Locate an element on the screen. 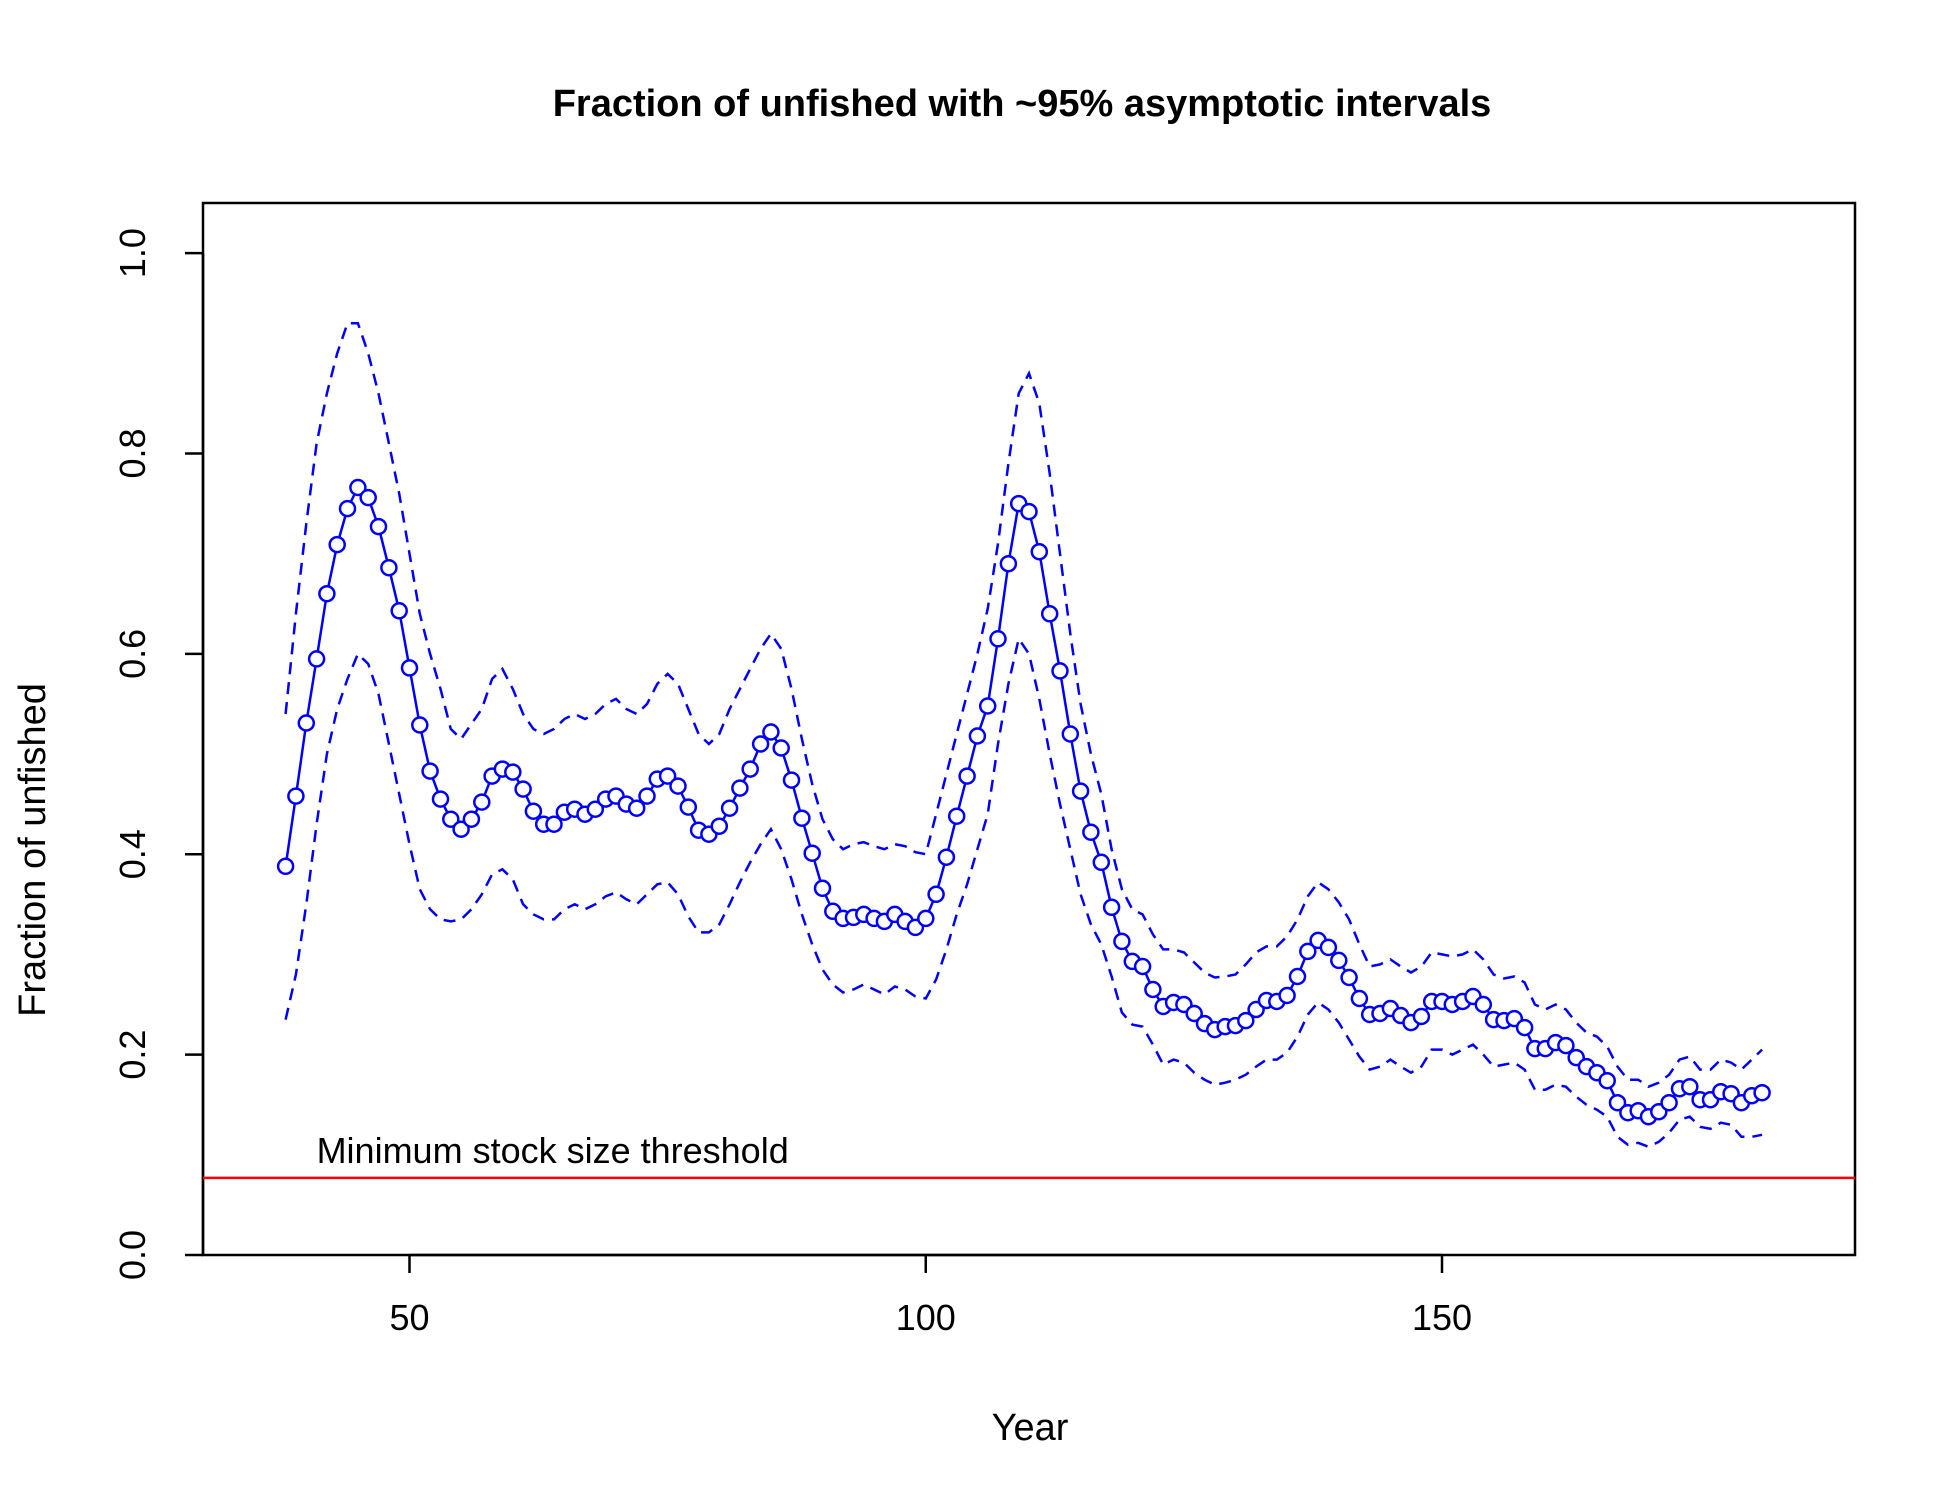 The image size is (1950, 1500). x-tick-label: 100 is located at coordinates (926, 1317).